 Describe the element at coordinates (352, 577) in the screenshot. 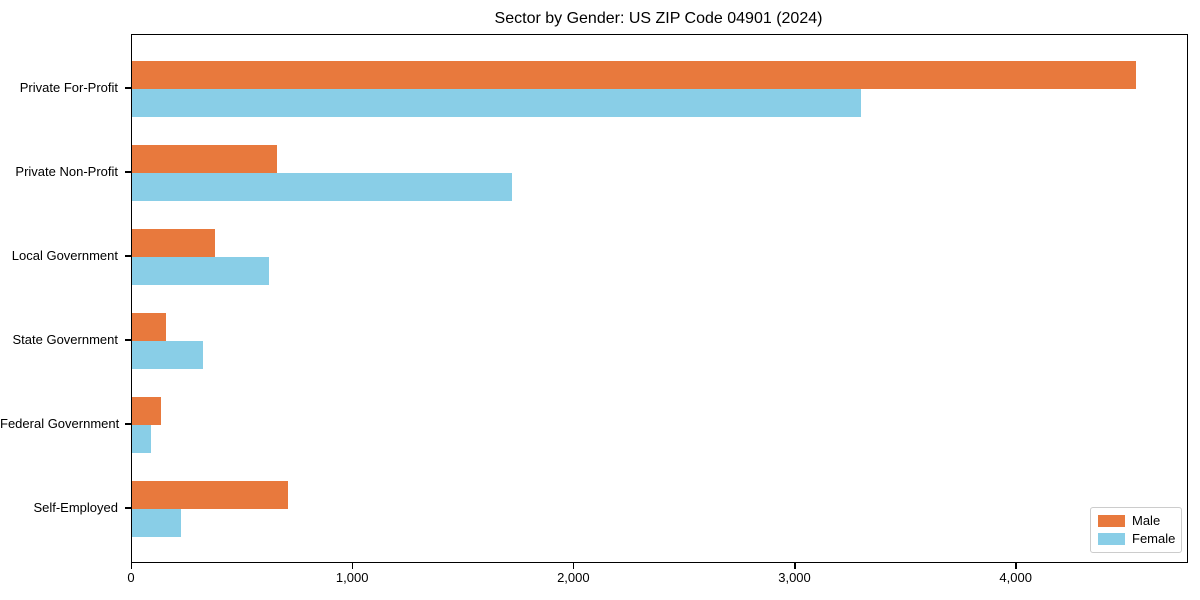

I see `x-tick-label: 1,000` at that location.